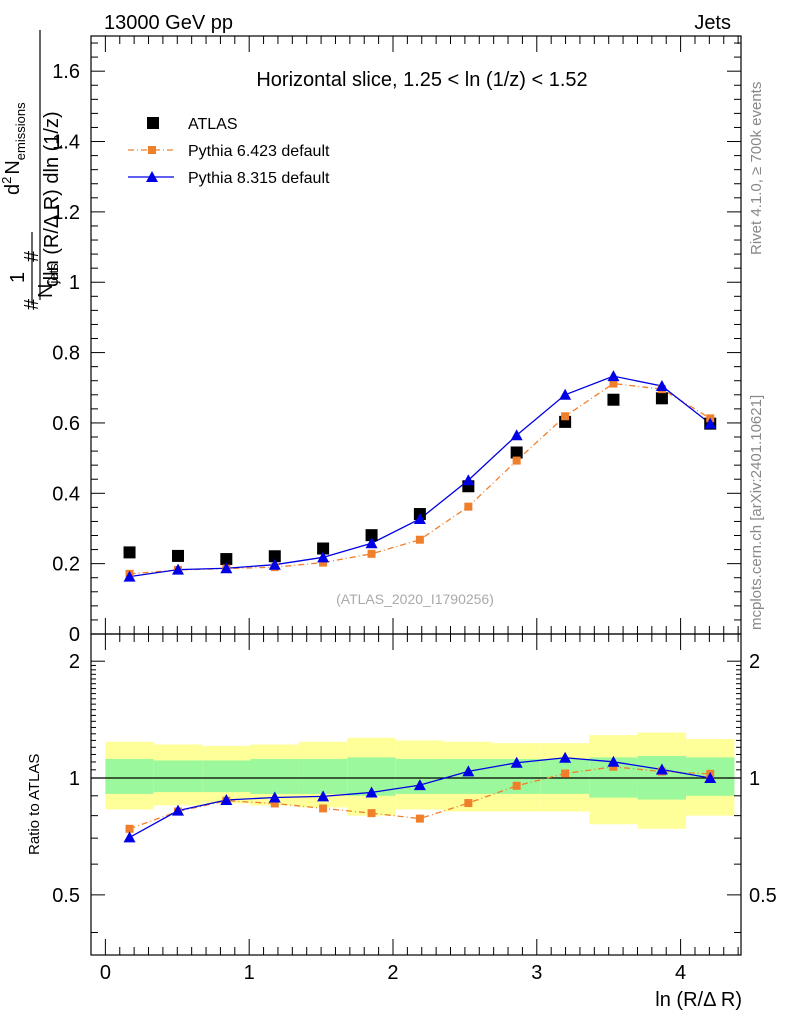 This screenshot has height=1024, width=786. Describe the element at coordinates (66, 354) in the screenshot. I see `main-y-tick-label: 0.8` at that location.